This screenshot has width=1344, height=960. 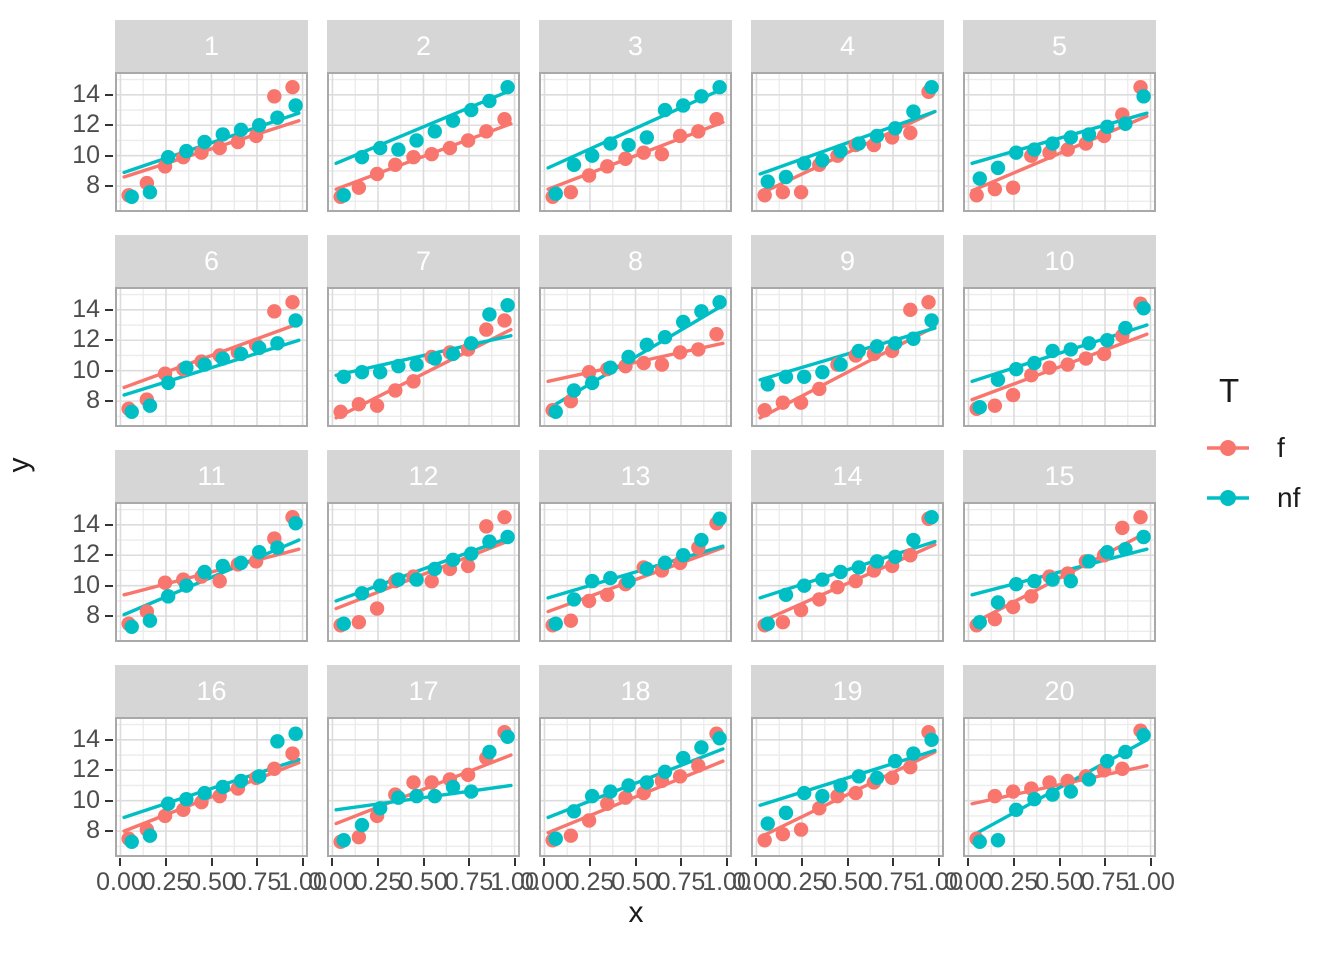 I want to click on facet-cell: 3, so click(x=635, y=116).